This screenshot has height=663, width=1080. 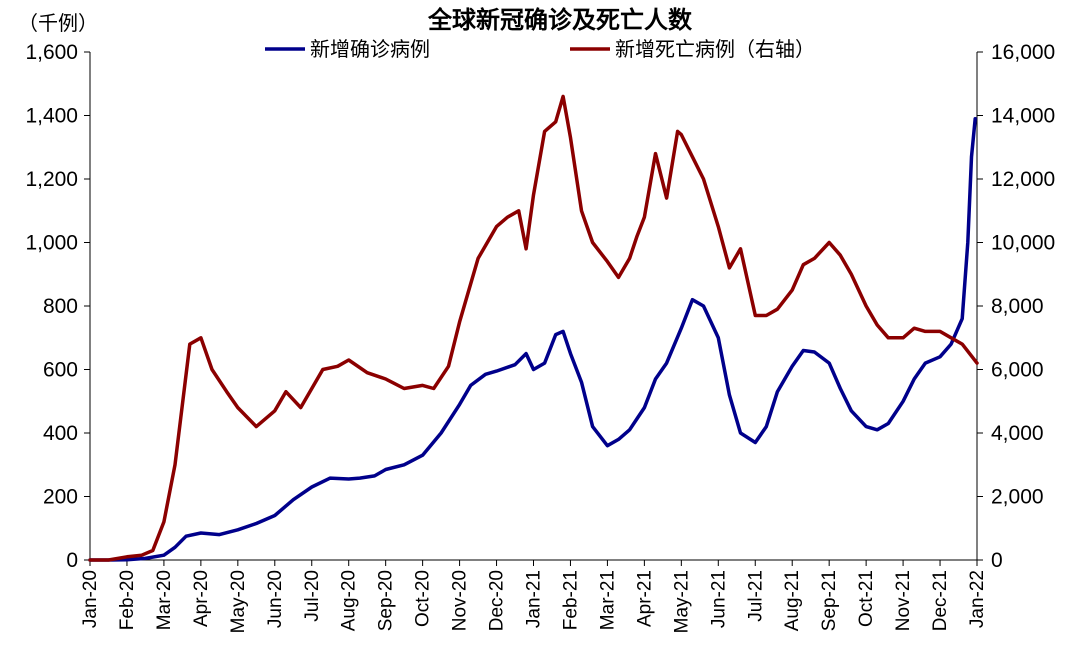 I want to click on x-tick-label: Feb-20, so click(x=127, y=600).